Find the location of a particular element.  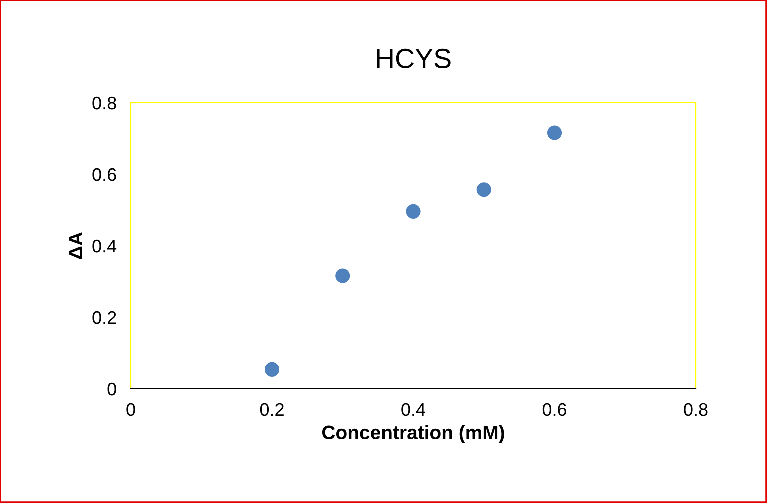

x-tick-label: 0.2 is located at coordinates (272, 409).